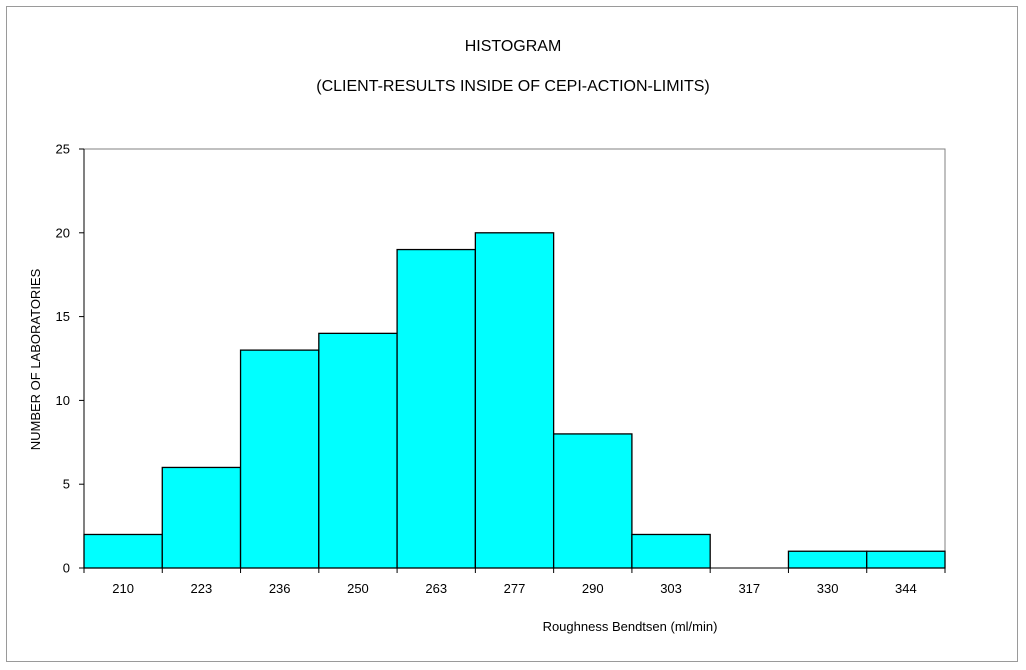  Describe the element at coordinates (280, 588) in the screenshot. I see `x-tick-label: 236` at that location.